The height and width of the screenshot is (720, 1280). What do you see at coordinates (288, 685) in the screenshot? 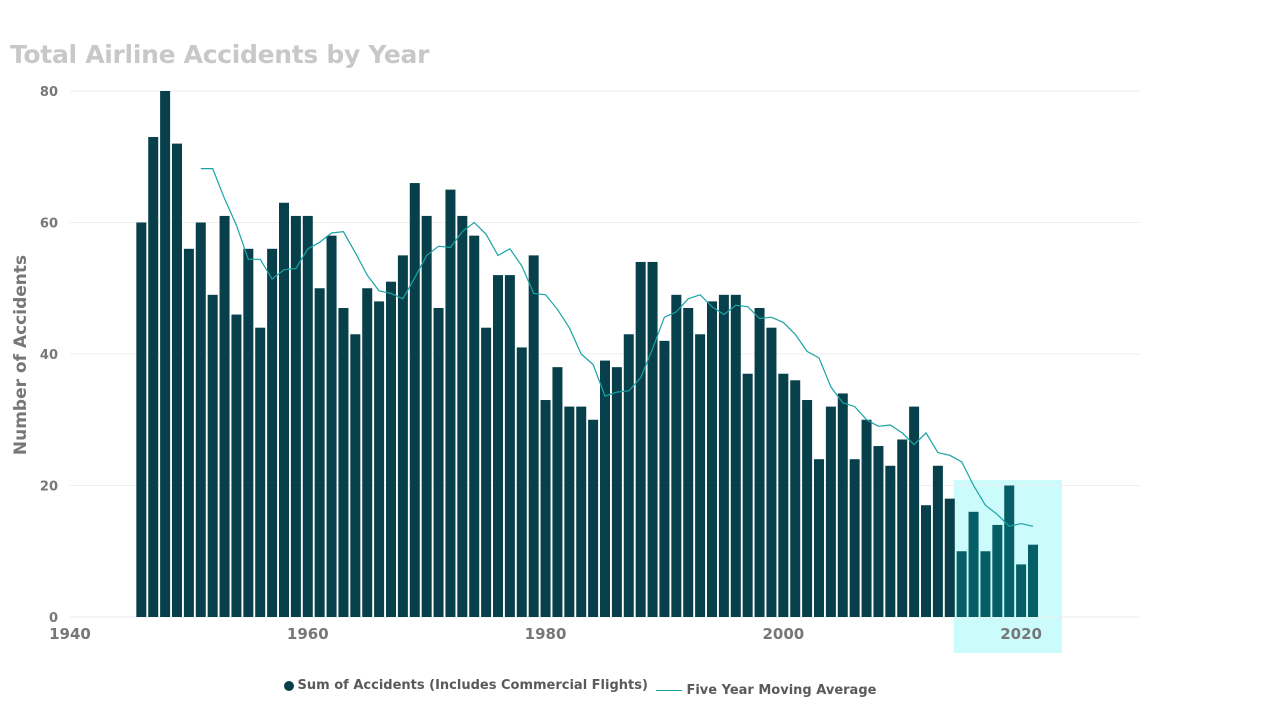
I see `legend-dot-icon` at bounding box center [288, 685].